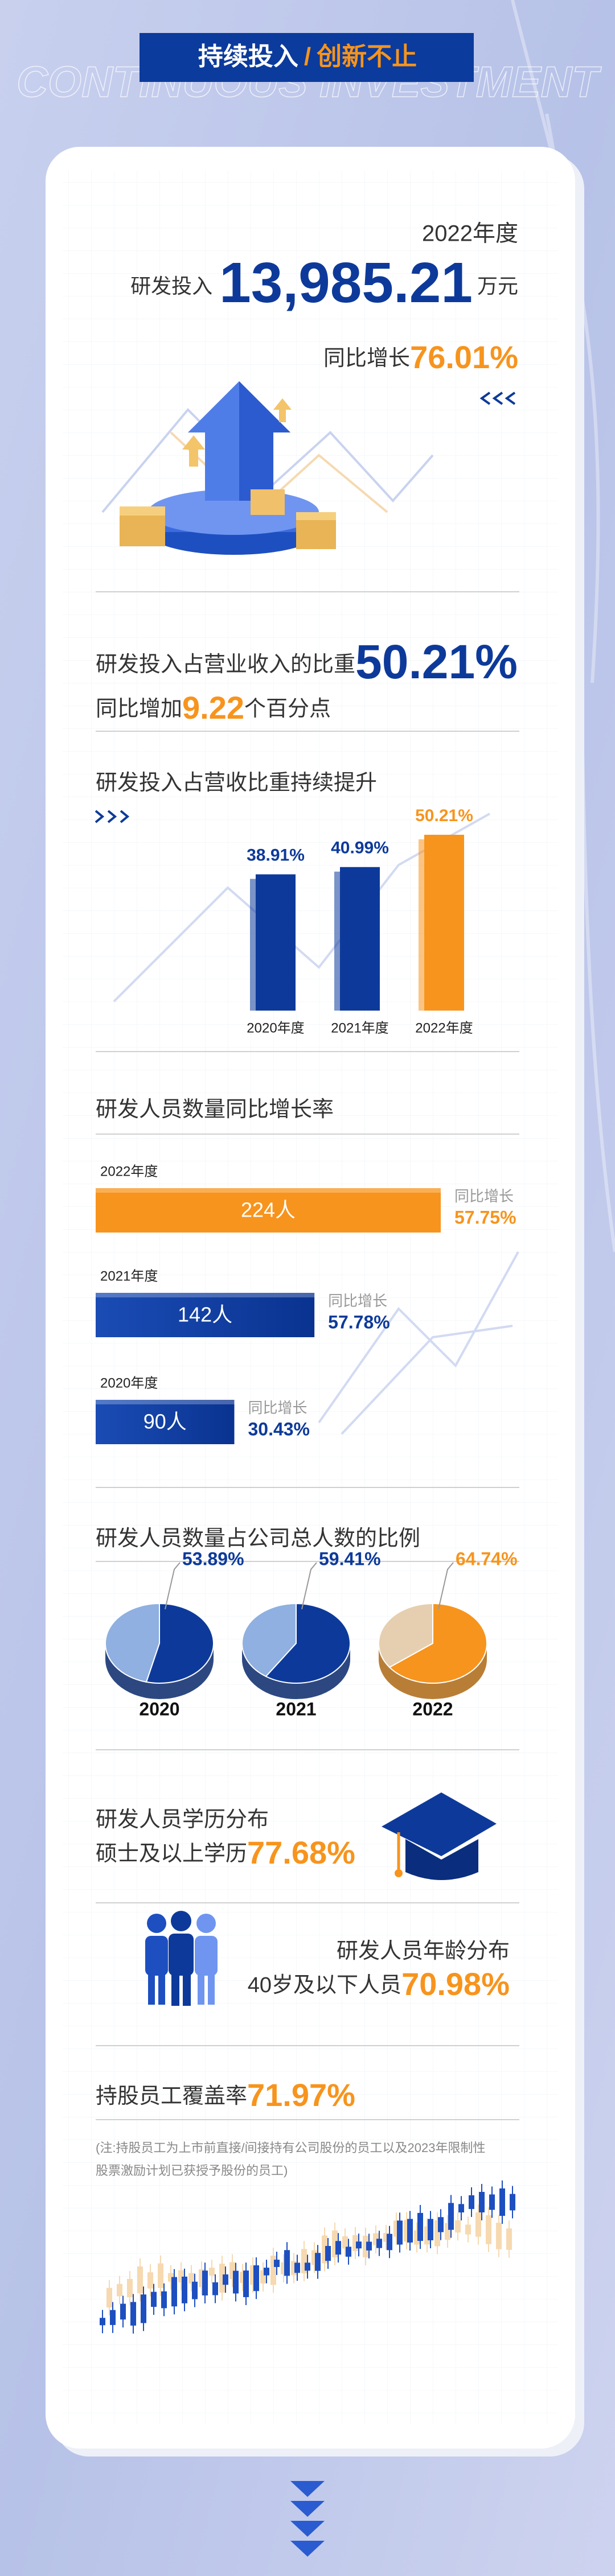 This screenshot has height=2576, width=615. I want to click on banner, so click(307, 57).